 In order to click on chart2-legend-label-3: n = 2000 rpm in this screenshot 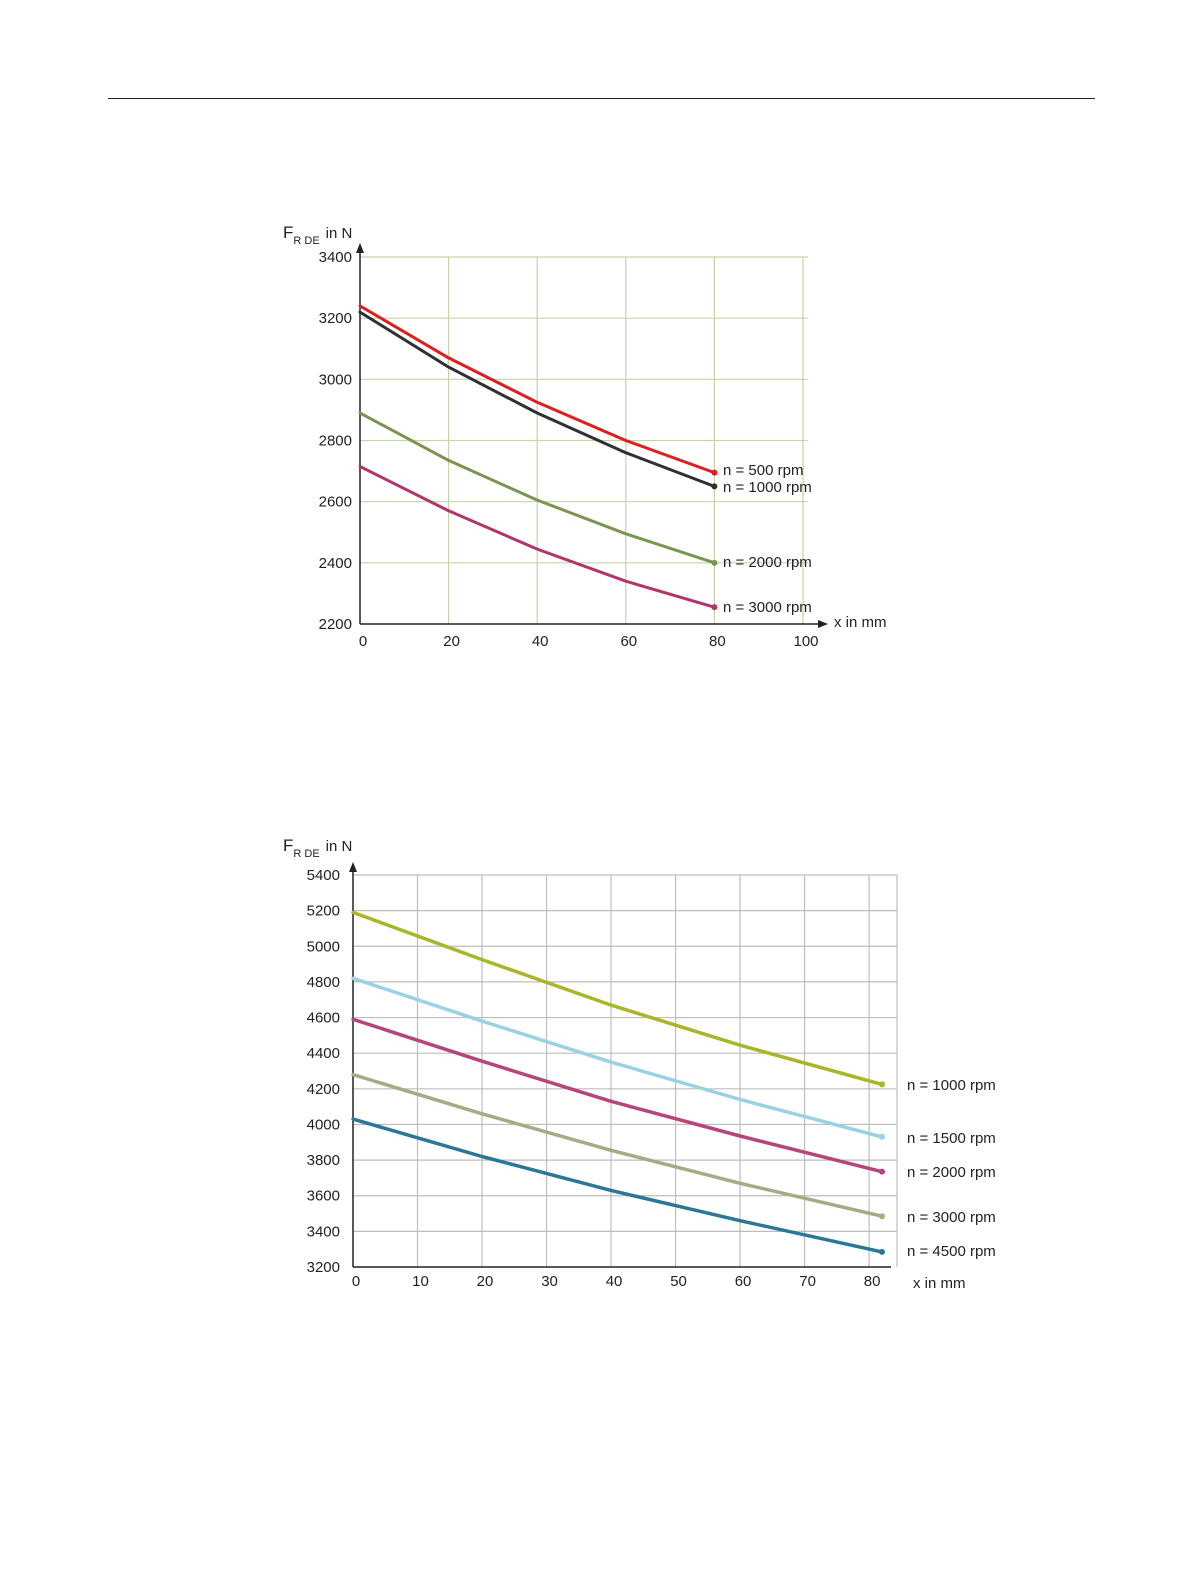, I will do `click(951, 1172)`.